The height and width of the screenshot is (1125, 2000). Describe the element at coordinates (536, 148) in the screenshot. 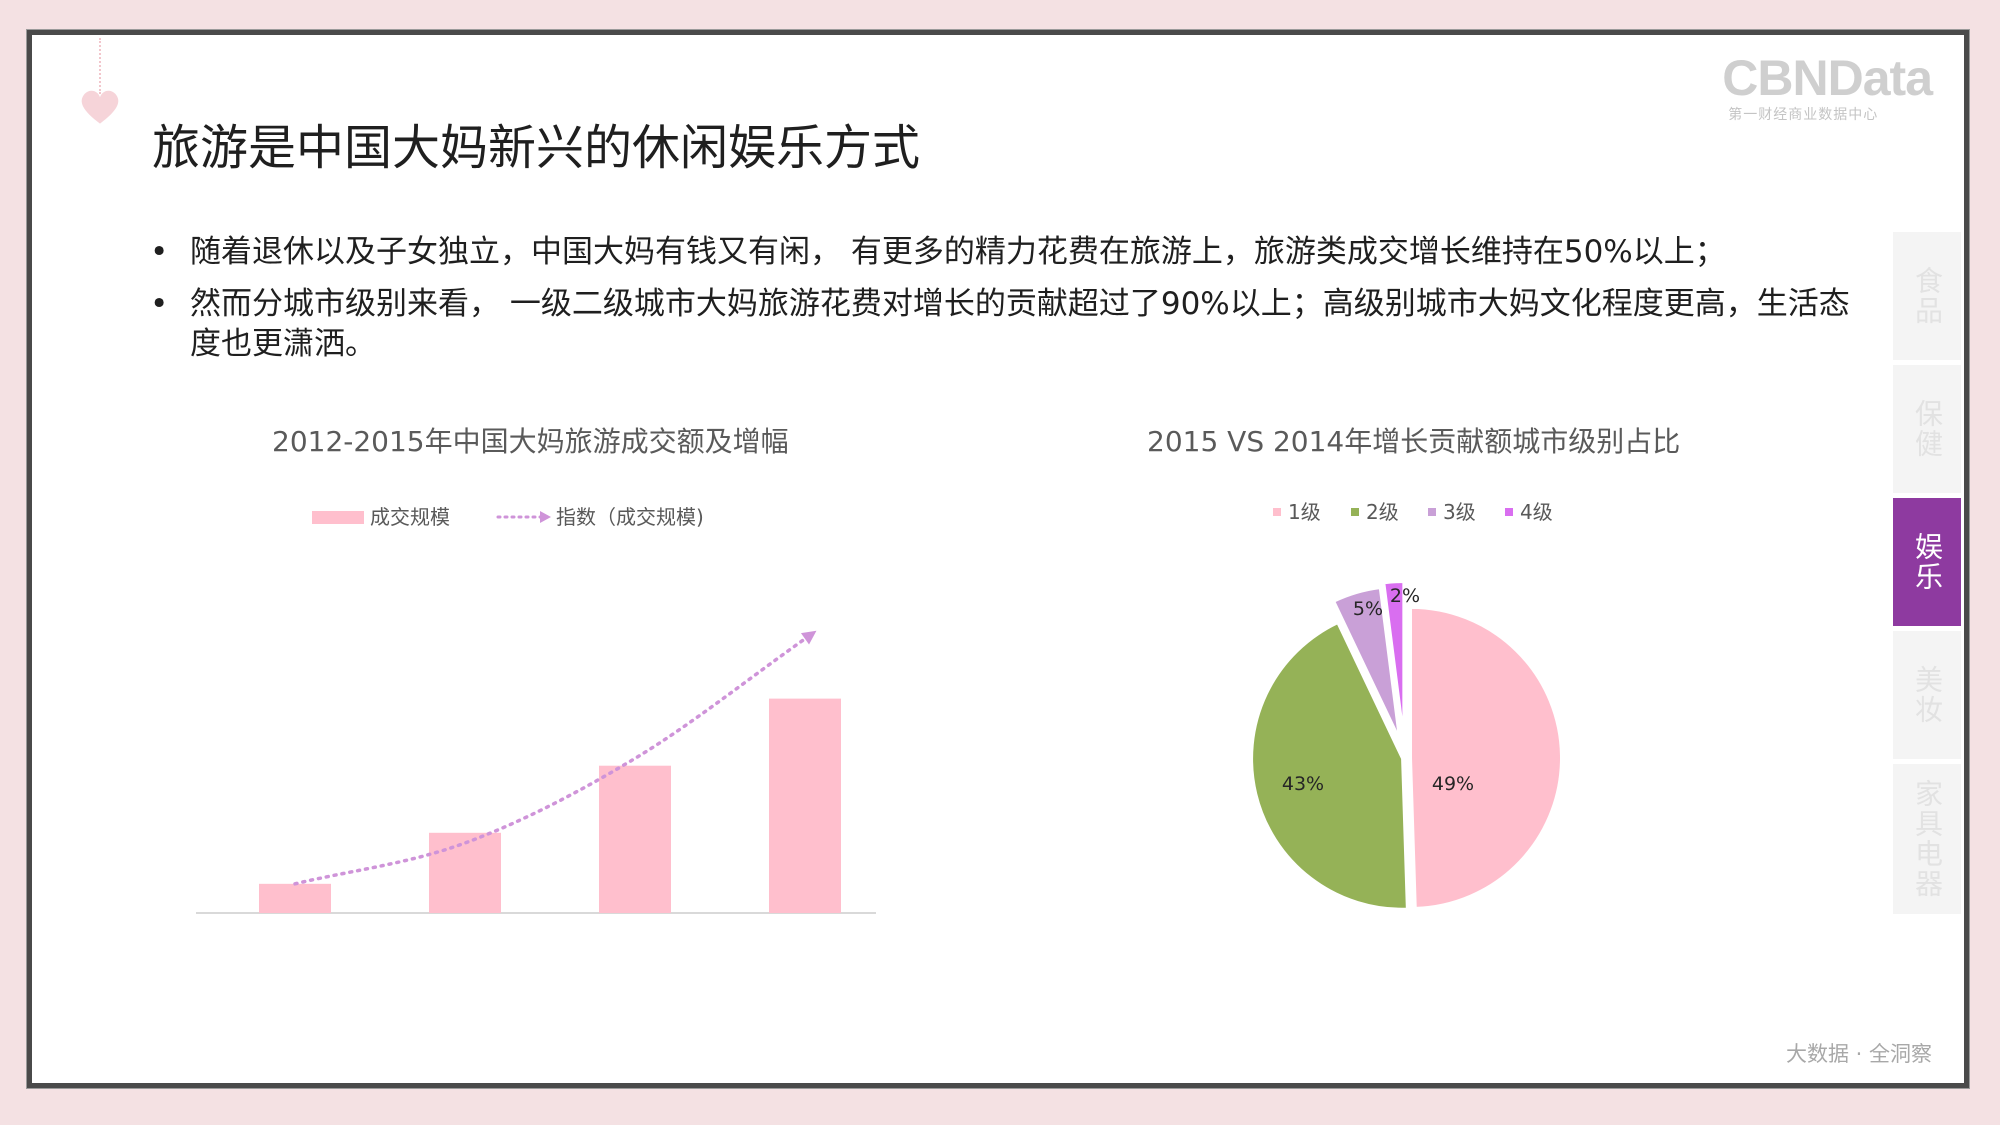

I see `page-title: 旅游是中国大妈新兴的休闲娱乐方式` at that location.